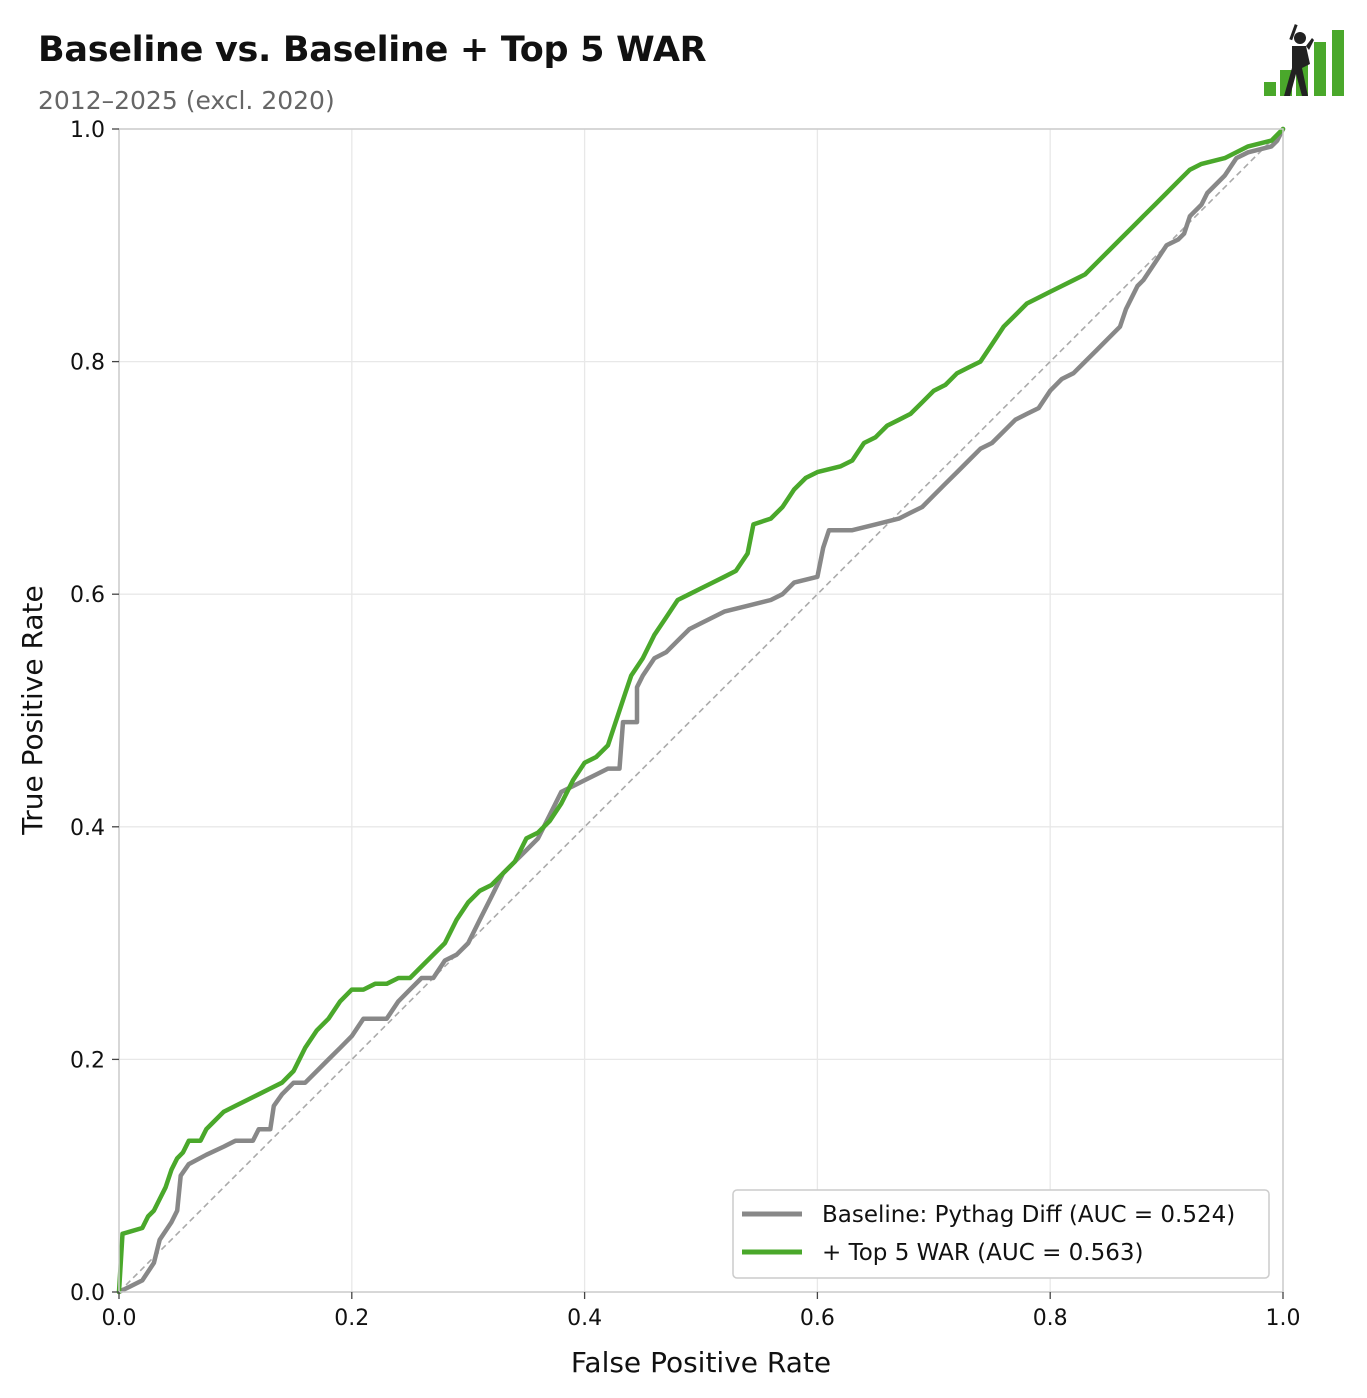 The height and width of the screenshot is (1398, 1367). I want to click on y-tick-label: 0.6, so click(87, 595).